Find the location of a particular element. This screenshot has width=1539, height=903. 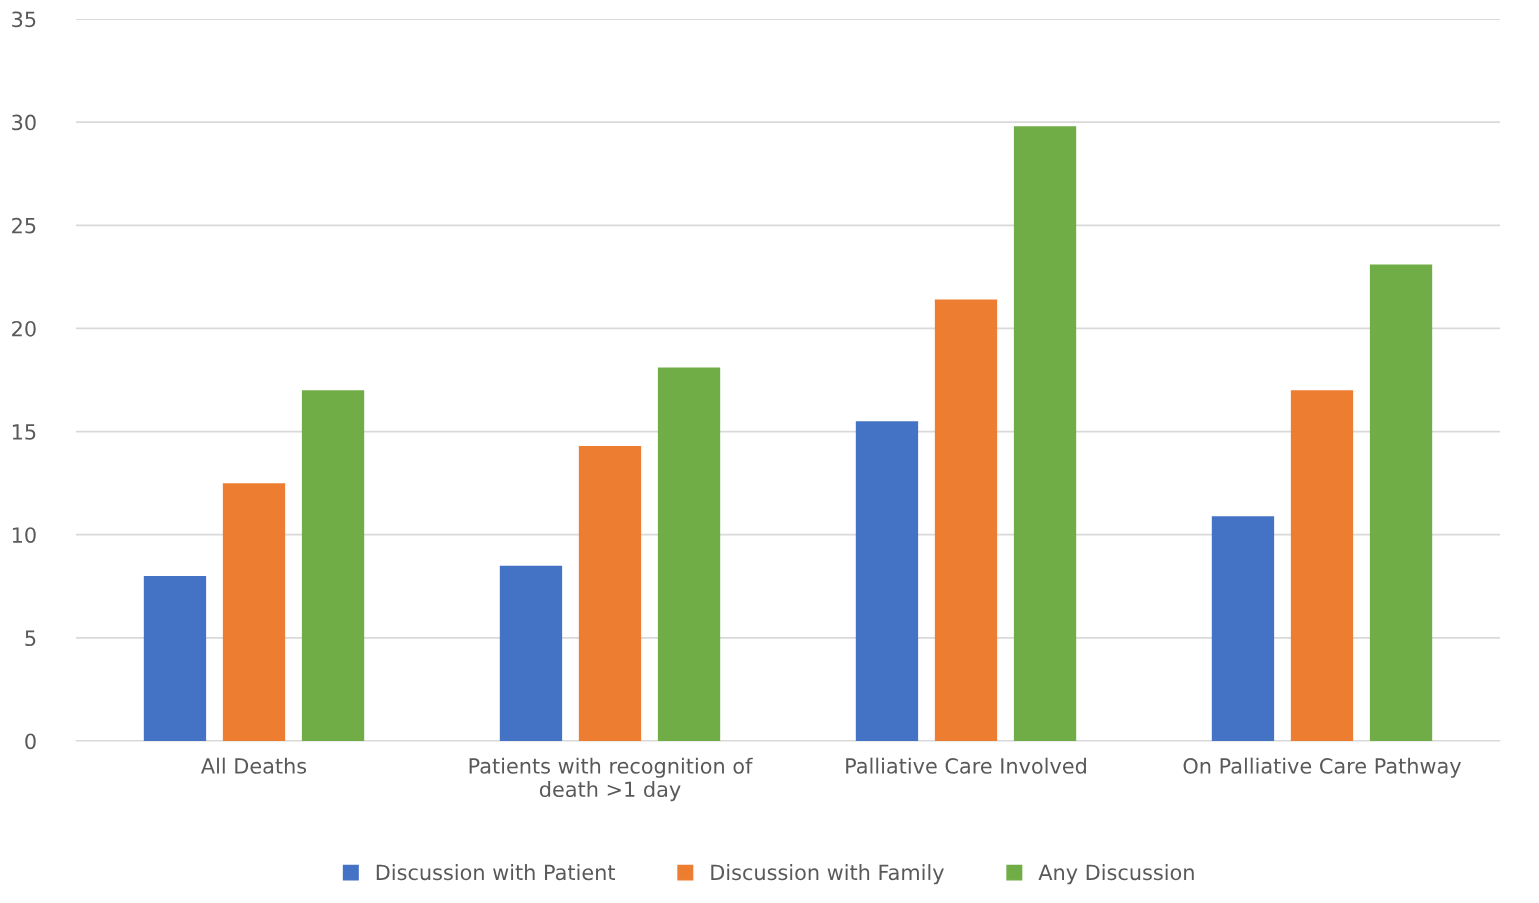

y-tick-label: 30 is located at coordinates (24, 122).